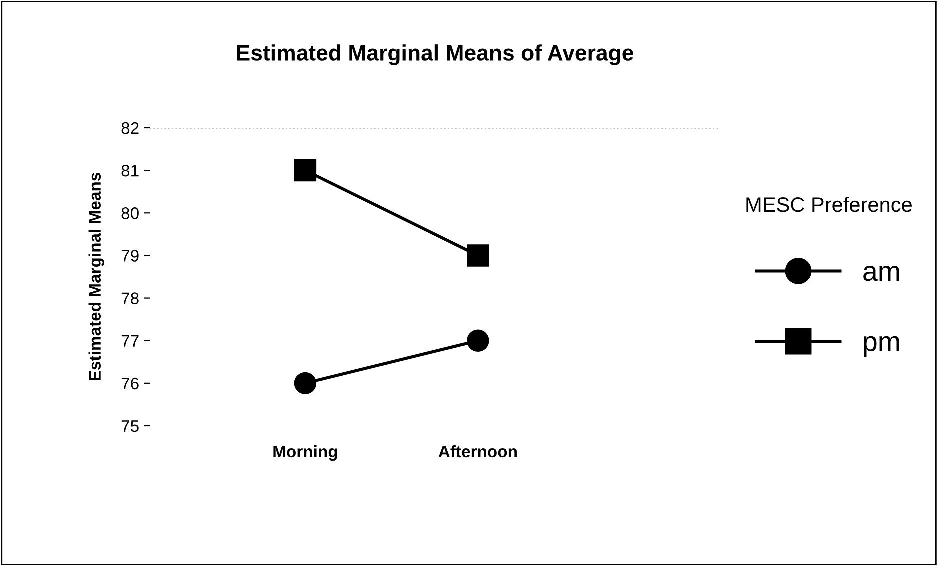 This screenshot has height=566, width=939. I want to click on chart-title: Estimated Marginal Means of Average, so click(435, 55).